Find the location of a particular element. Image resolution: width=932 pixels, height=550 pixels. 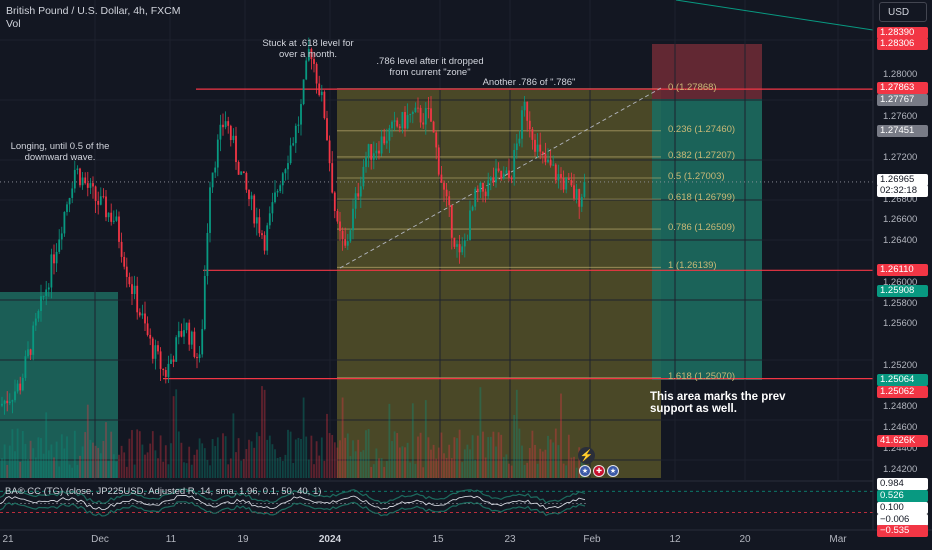

lightning-icon: ⚡ is located at coordinates (586, 455).